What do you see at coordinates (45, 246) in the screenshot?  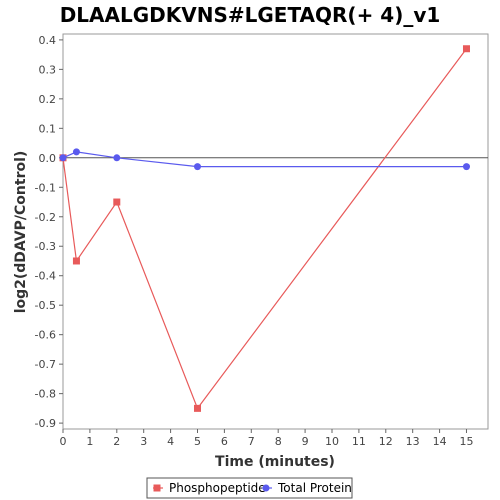 I see `y-tick-label: -0.3` at bounding box center [45, 246].